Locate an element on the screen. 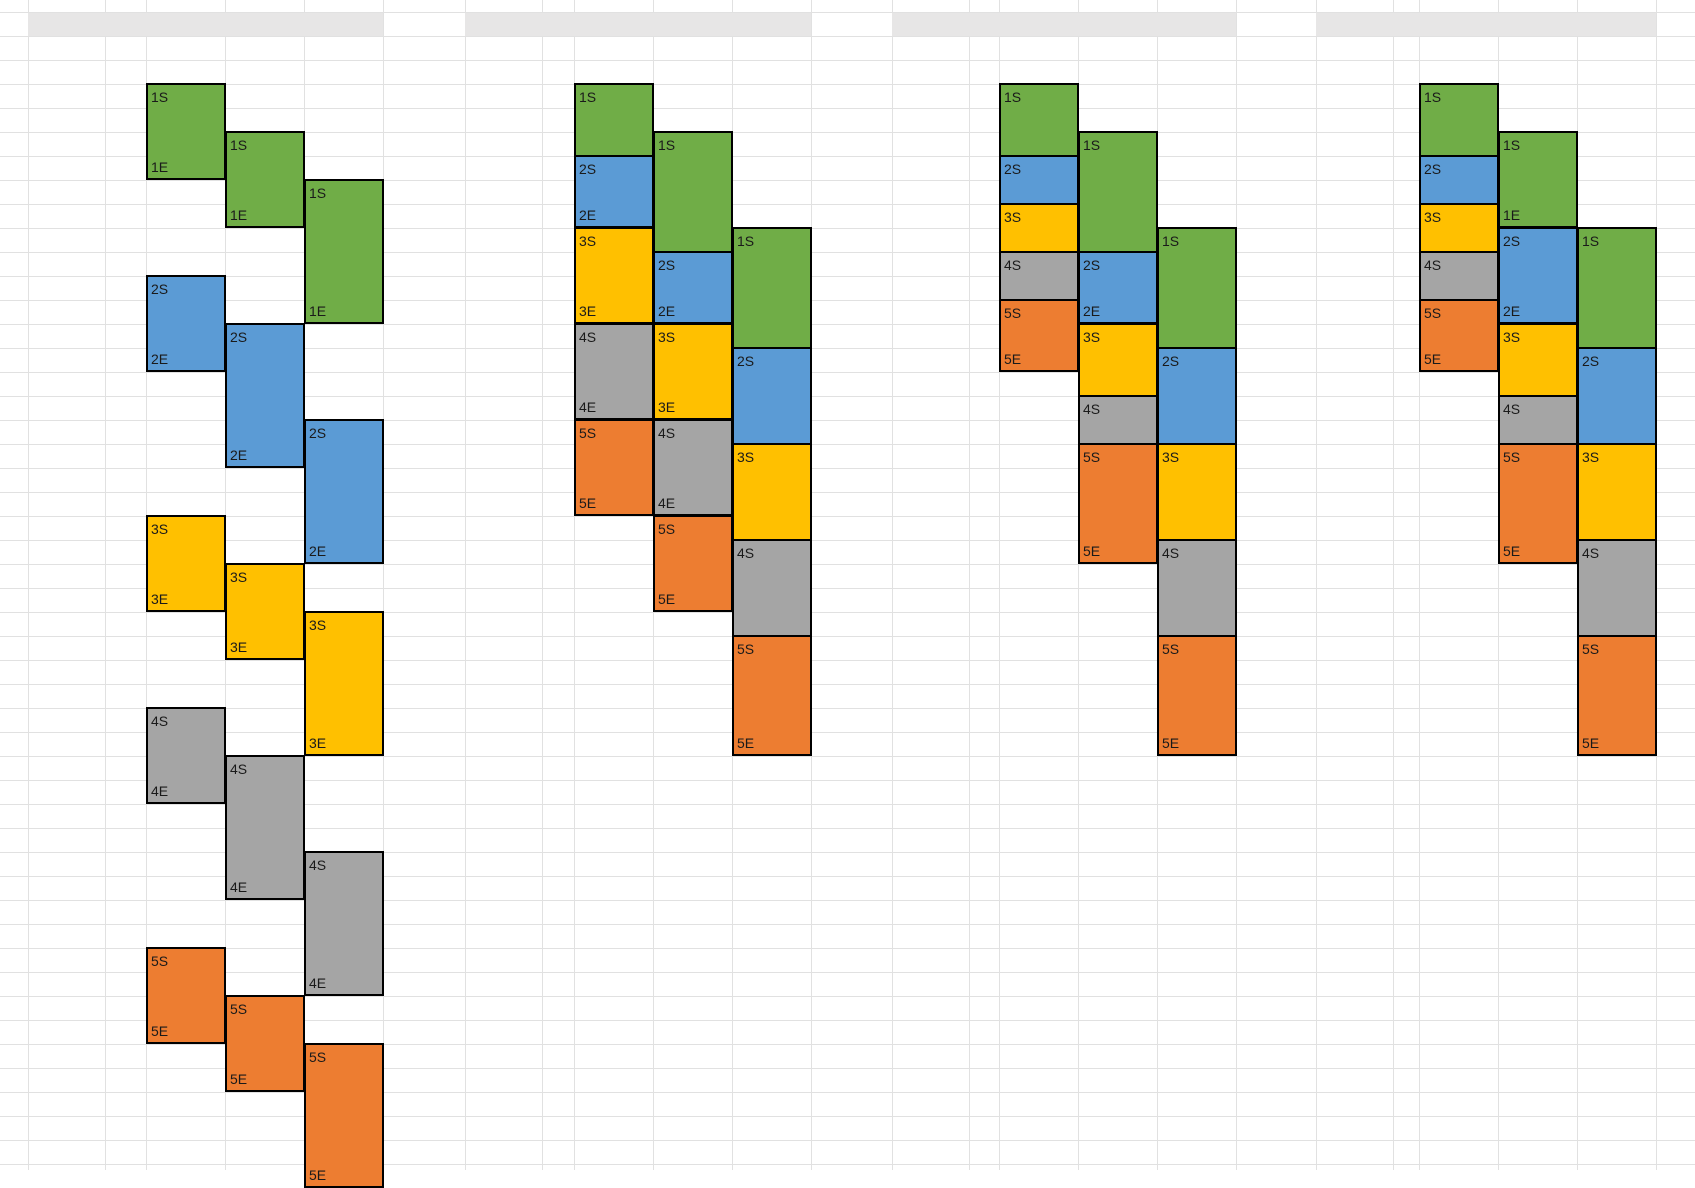 The width and height of the screenshot is (1695, 1188). block-end-label: 1E is located at coordinates (1512, 215).